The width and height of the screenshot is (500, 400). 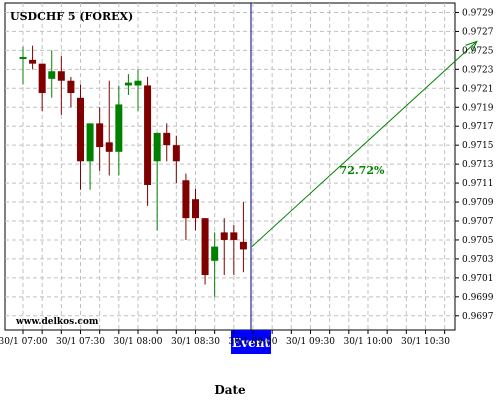 I want to click on y-tick-label: 0.9701, so click(x=478, y=279).